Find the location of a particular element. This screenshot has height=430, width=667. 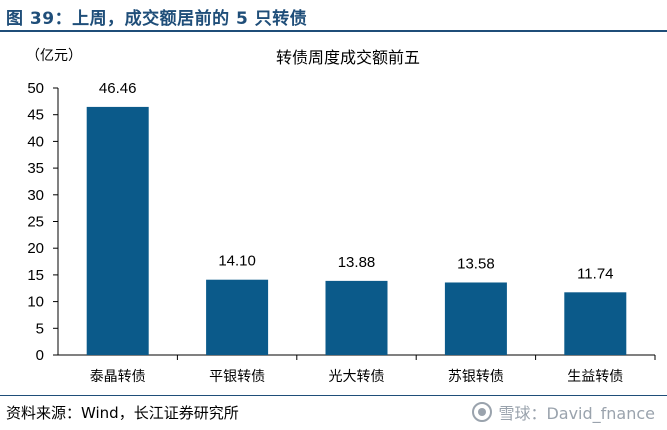

y-tick-label: 25 is located at coordinates (35, 222).